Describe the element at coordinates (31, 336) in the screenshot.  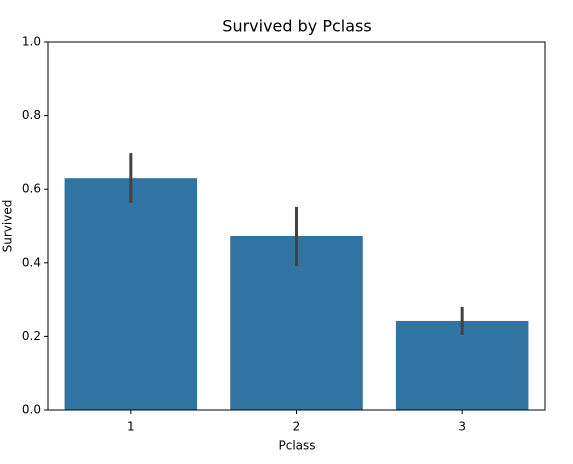
I see `y-tick-label: 0.2` at that location.